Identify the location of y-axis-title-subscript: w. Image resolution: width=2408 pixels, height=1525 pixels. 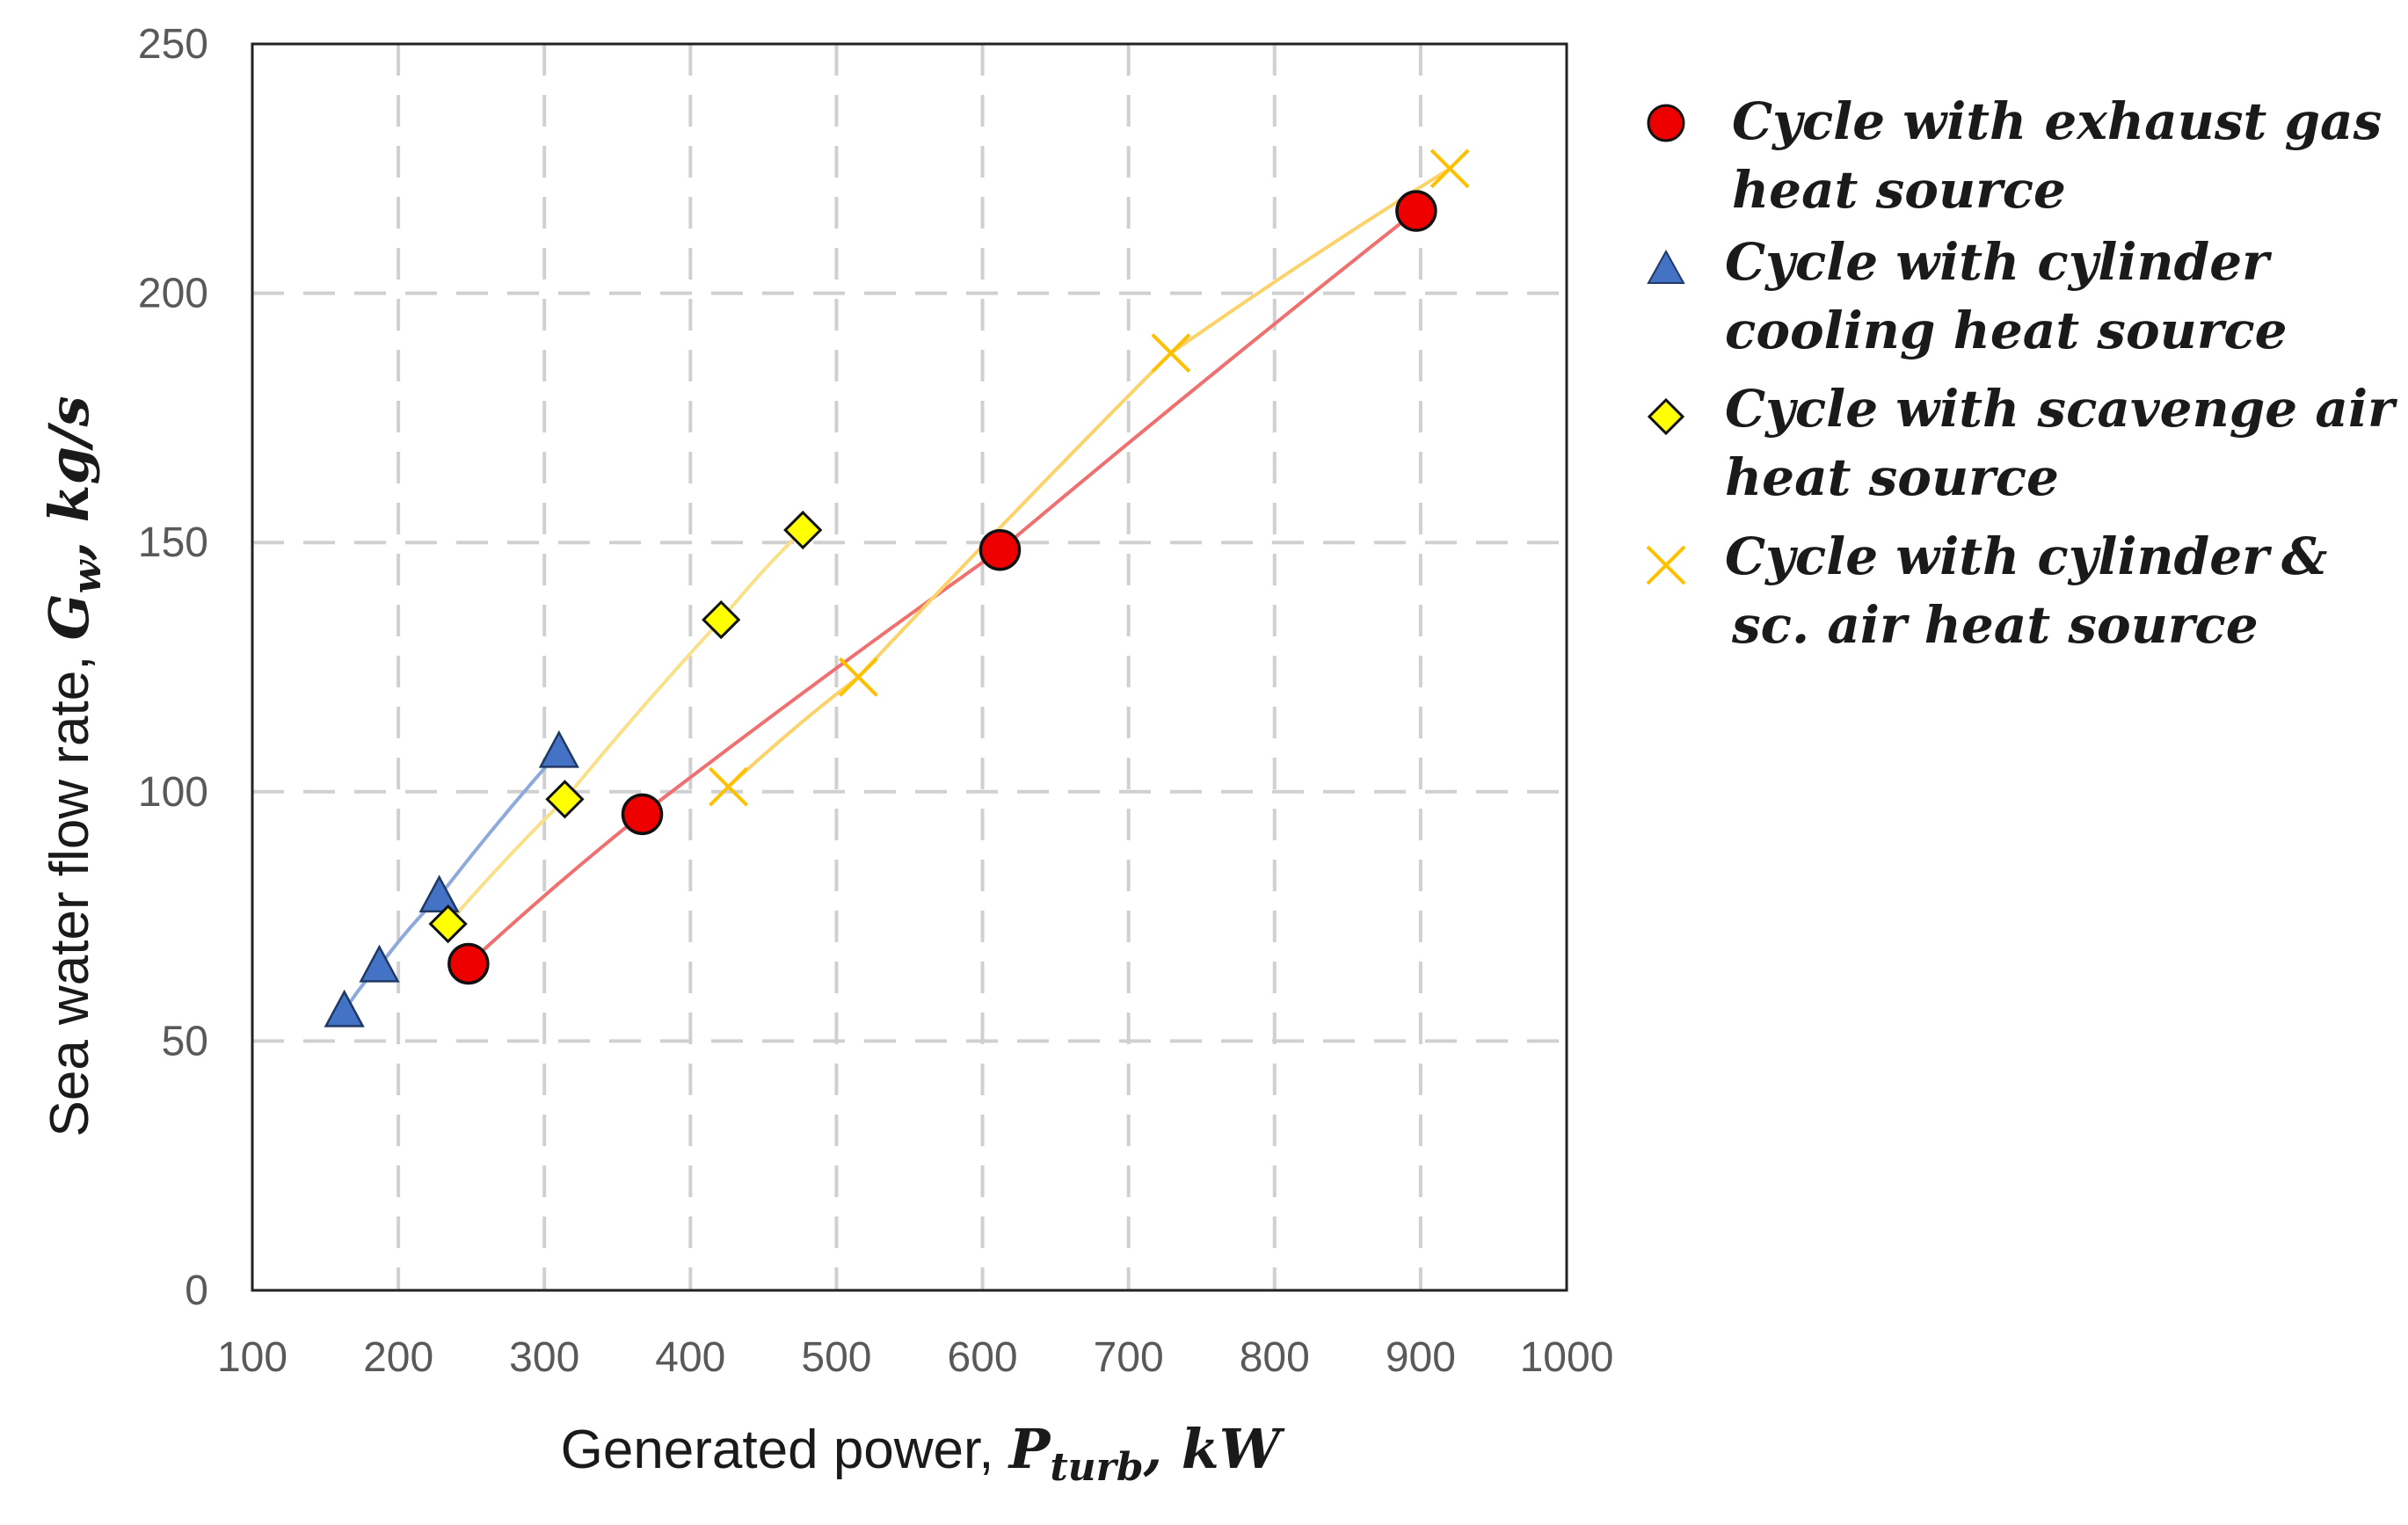
(87, 575).